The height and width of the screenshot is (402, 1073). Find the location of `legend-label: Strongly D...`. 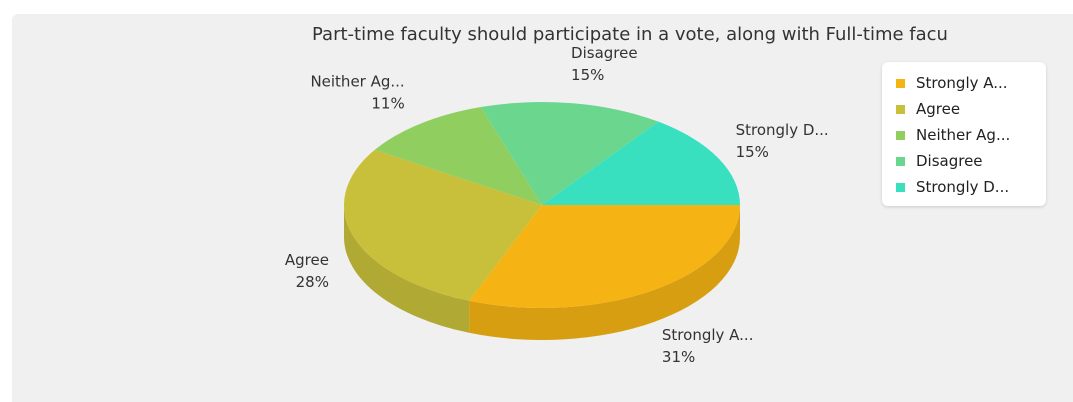

legend-label: Strongly D... is located at coordinates (963, 187).